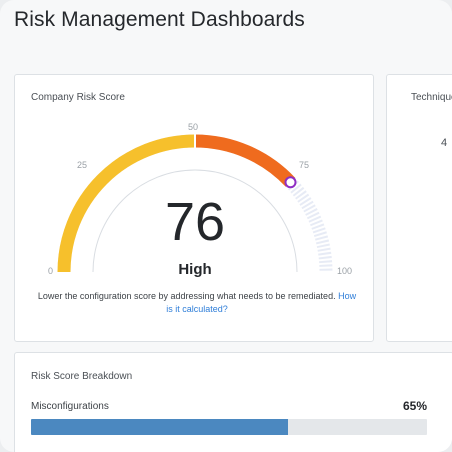  I want to click on gauge-tick-50: 50, so click(193, 127).